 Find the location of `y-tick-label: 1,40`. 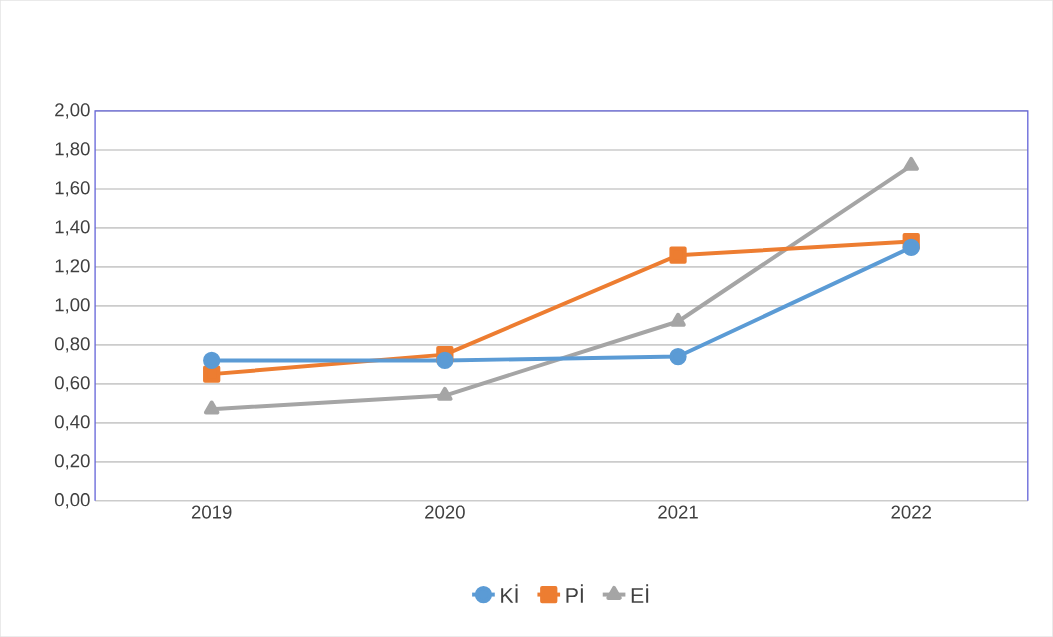

y-tick-label: 1,40 is located at coordinates (72, 228).